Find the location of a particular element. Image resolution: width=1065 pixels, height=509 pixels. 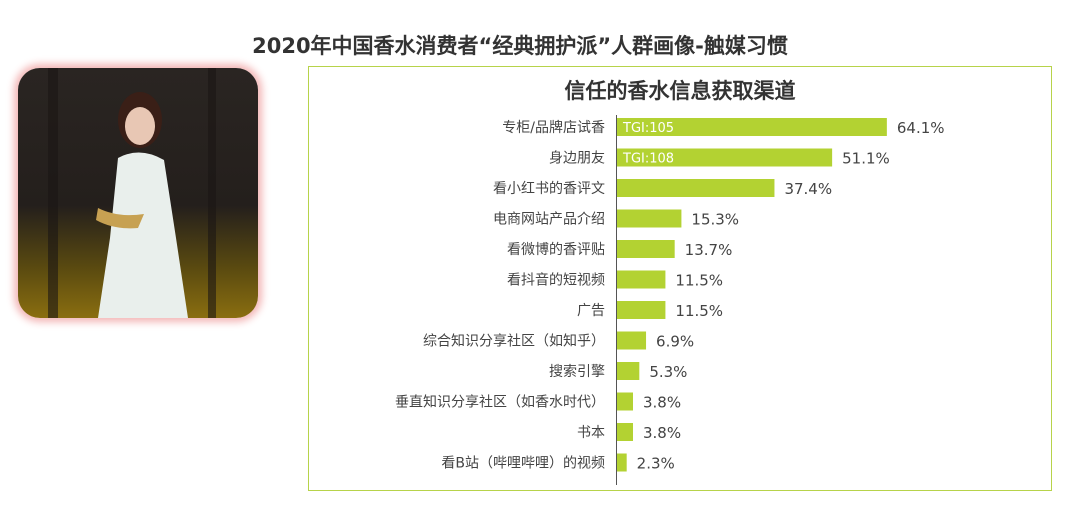

category-label: 看B站（哔哩哔哩）的视频 is located at coordinates (523, 464).